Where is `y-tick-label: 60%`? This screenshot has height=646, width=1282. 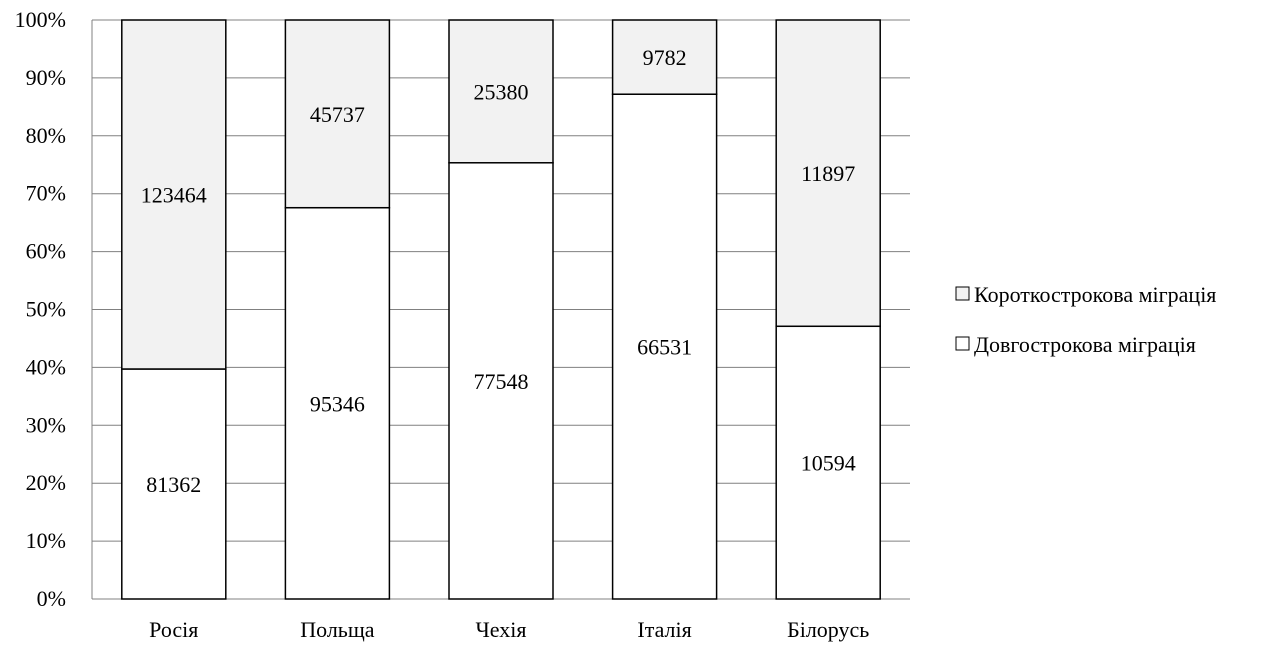 y-tick-label: 60% is located at coordinates (46, 251).